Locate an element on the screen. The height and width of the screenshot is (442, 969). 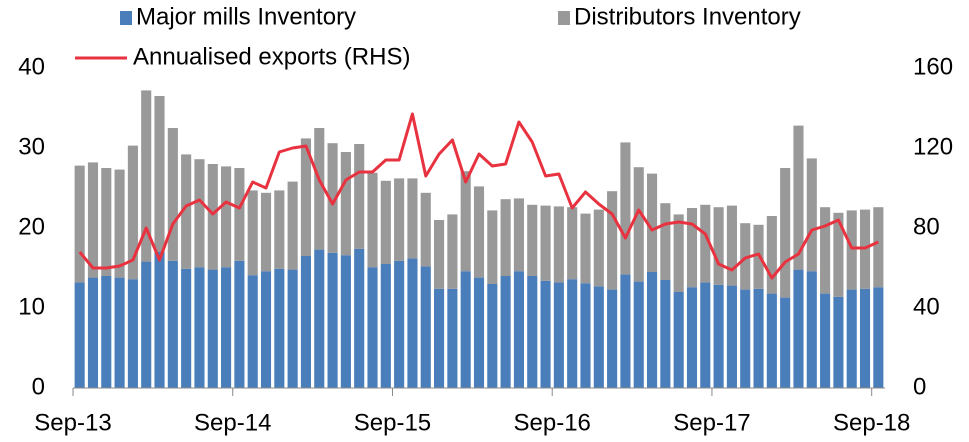
y-tick-label: 40 is located at coordinates (31, 66).